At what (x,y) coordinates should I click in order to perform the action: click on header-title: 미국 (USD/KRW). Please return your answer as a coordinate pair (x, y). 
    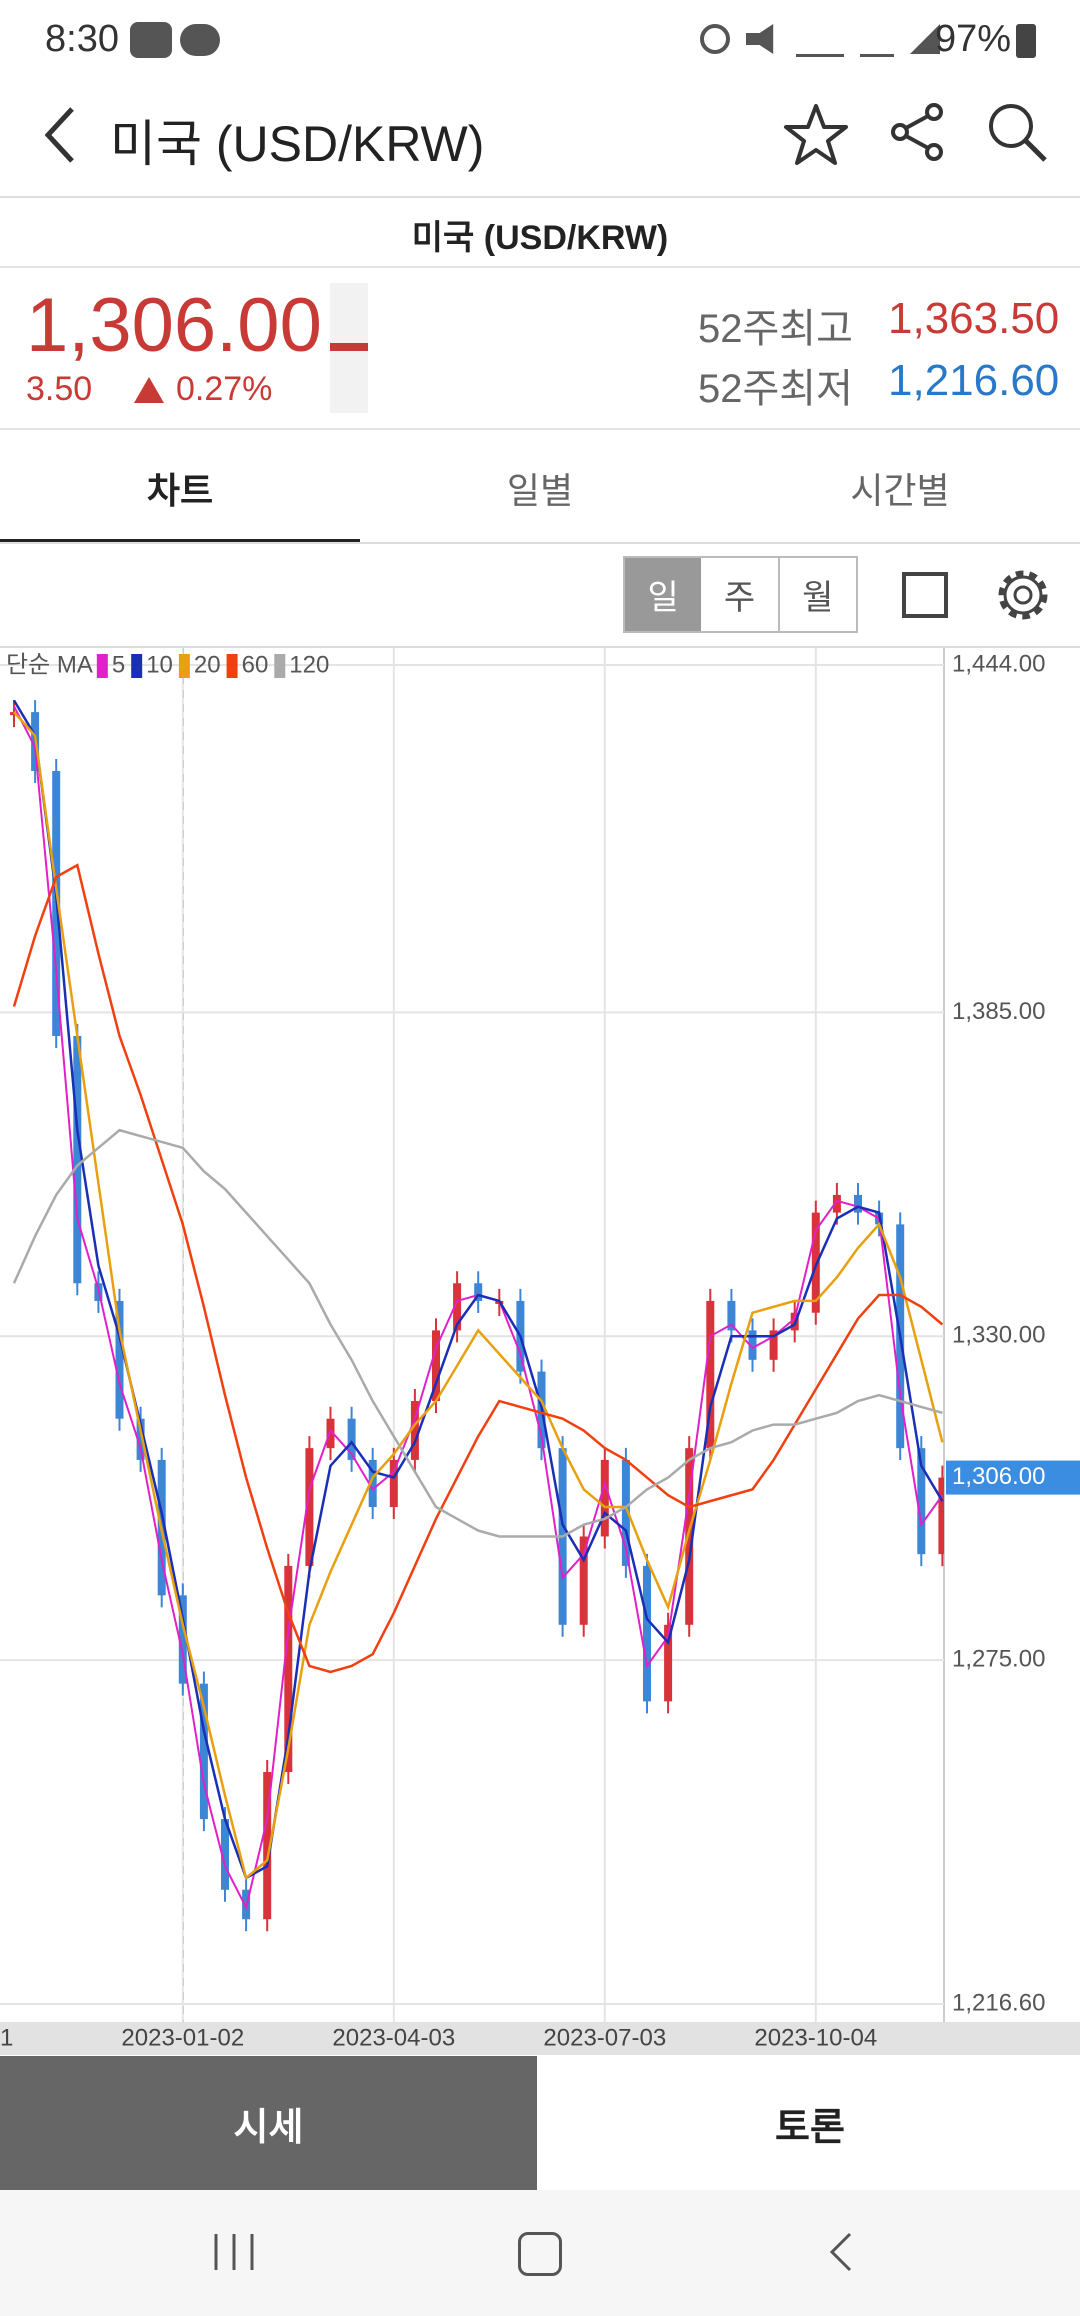
    Looking at the image, I should click on (297, 144).